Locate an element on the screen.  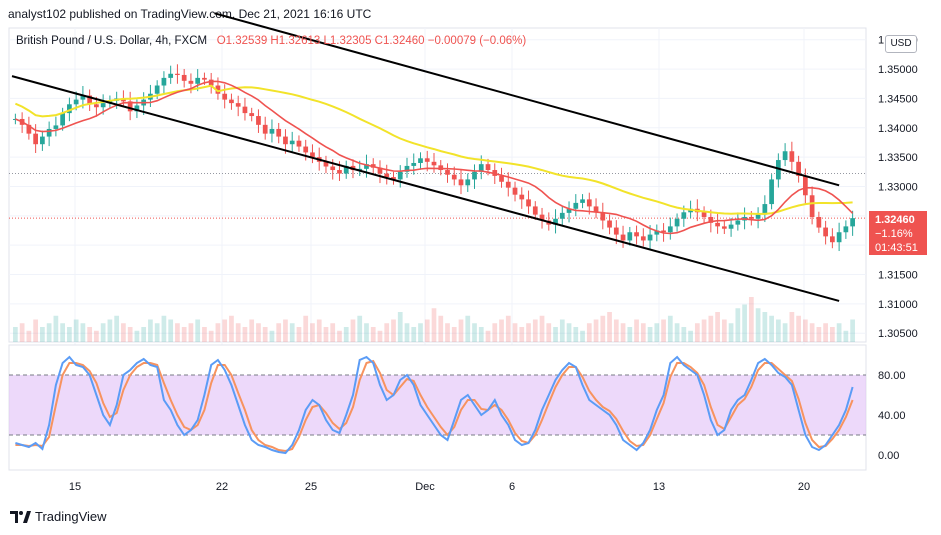
currency-badge: USD is located at coordinates (901, 44).